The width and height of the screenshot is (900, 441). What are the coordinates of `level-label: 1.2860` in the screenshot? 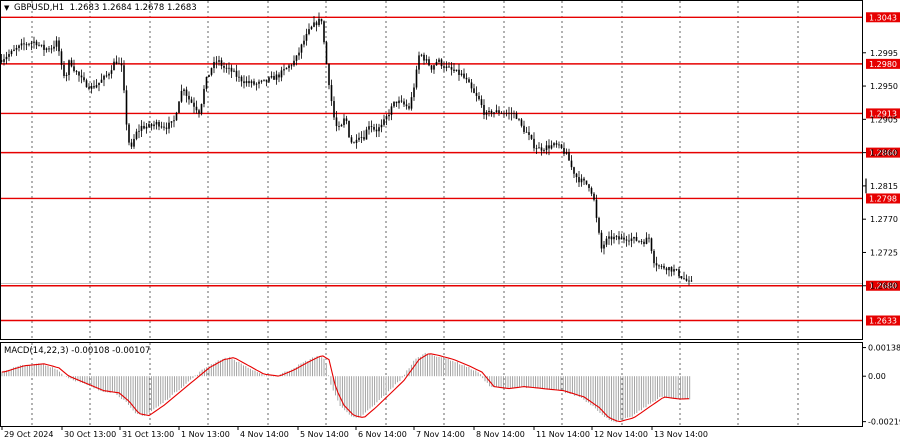 It's located at (883, 153).